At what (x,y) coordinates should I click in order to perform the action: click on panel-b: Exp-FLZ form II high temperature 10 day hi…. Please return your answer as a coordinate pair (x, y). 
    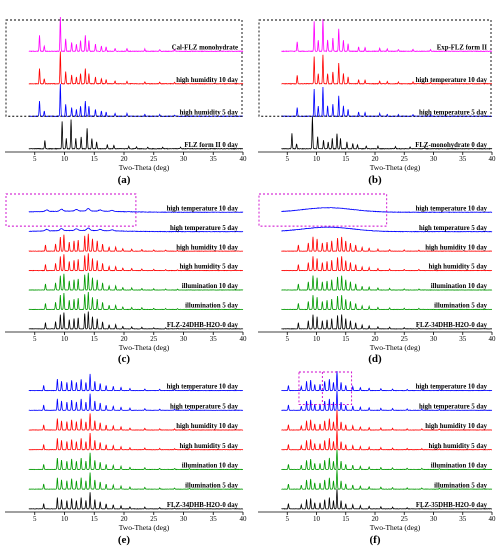
    Looking at the image, I should click on (377, 102).